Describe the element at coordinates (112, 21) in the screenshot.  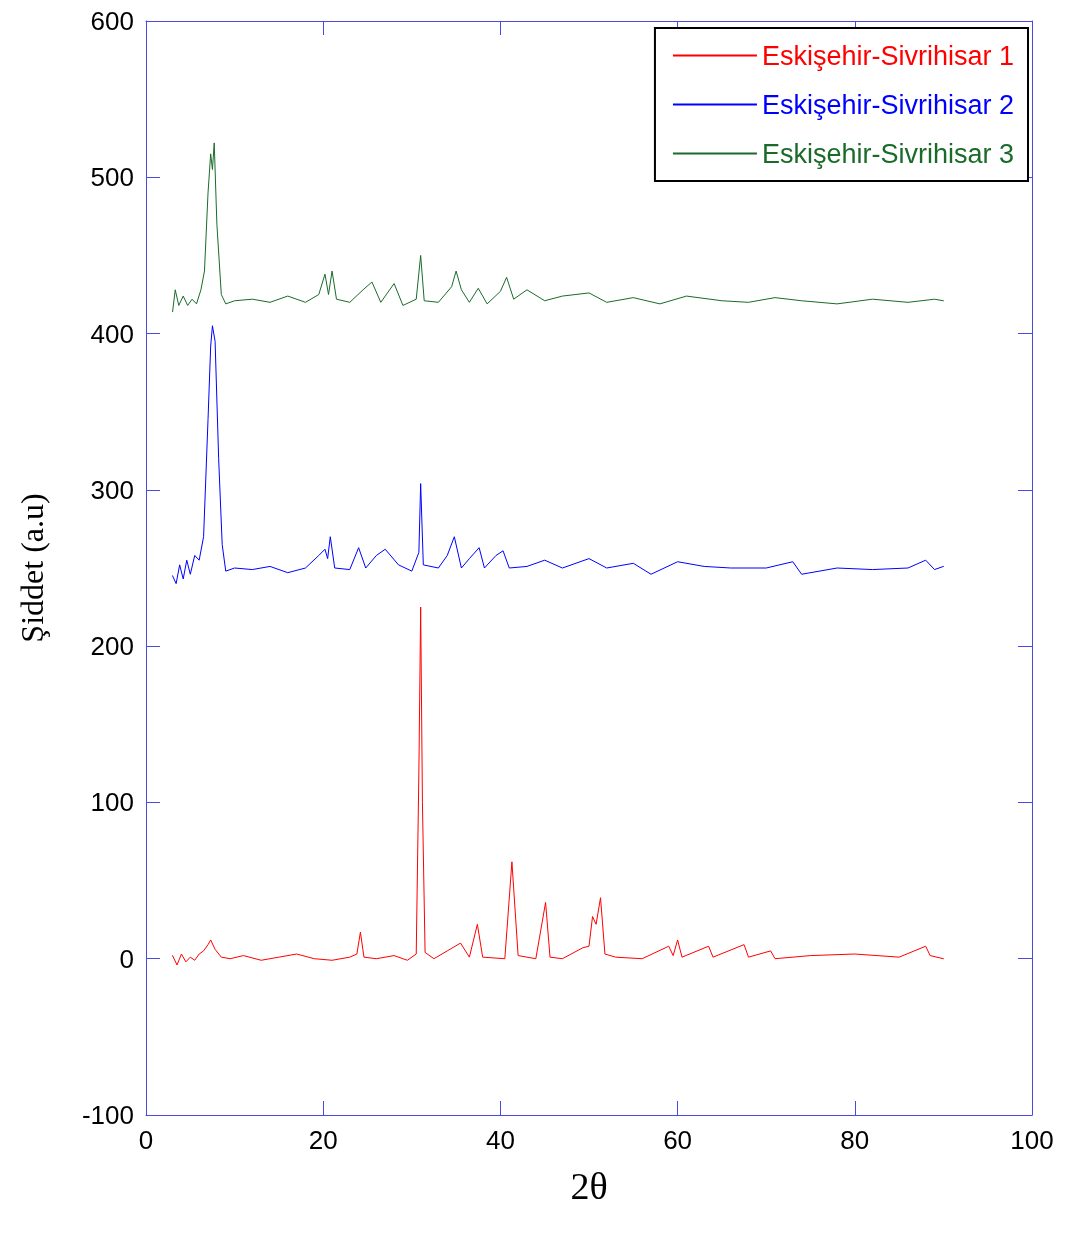
I see `y-tick-label: 600` at that location.